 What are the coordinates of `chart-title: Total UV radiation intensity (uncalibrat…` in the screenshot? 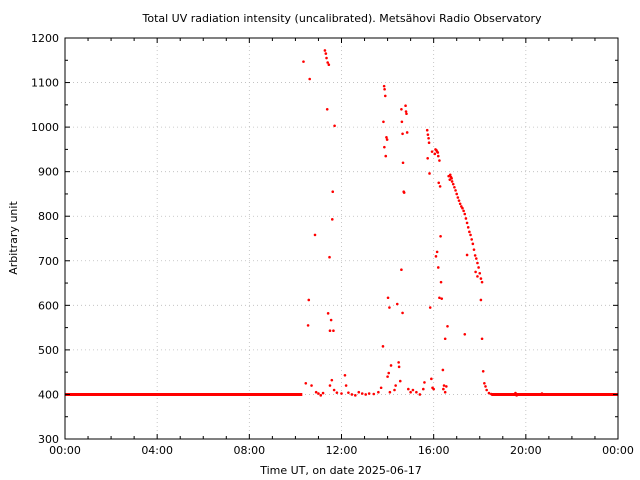 It's located at (342, 18).